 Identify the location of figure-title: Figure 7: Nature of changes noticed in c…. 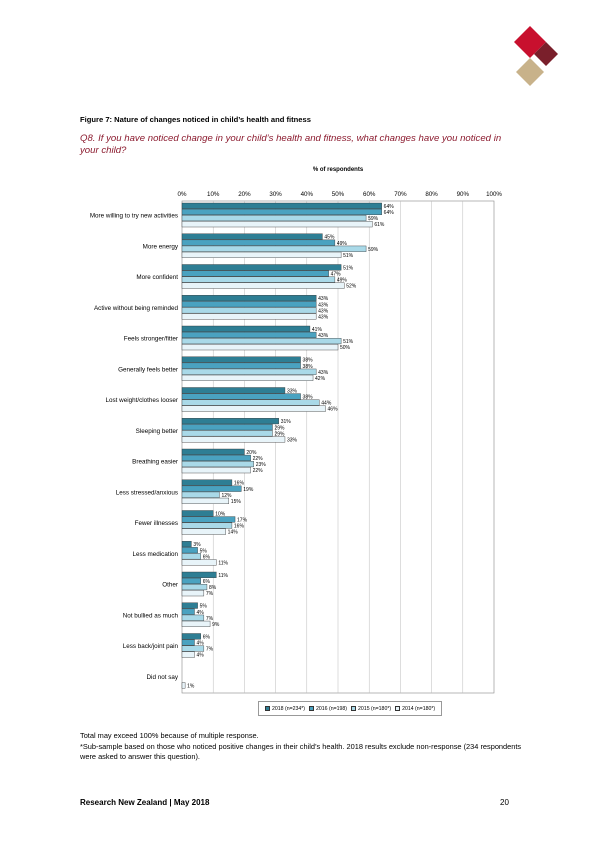
(195, 119).